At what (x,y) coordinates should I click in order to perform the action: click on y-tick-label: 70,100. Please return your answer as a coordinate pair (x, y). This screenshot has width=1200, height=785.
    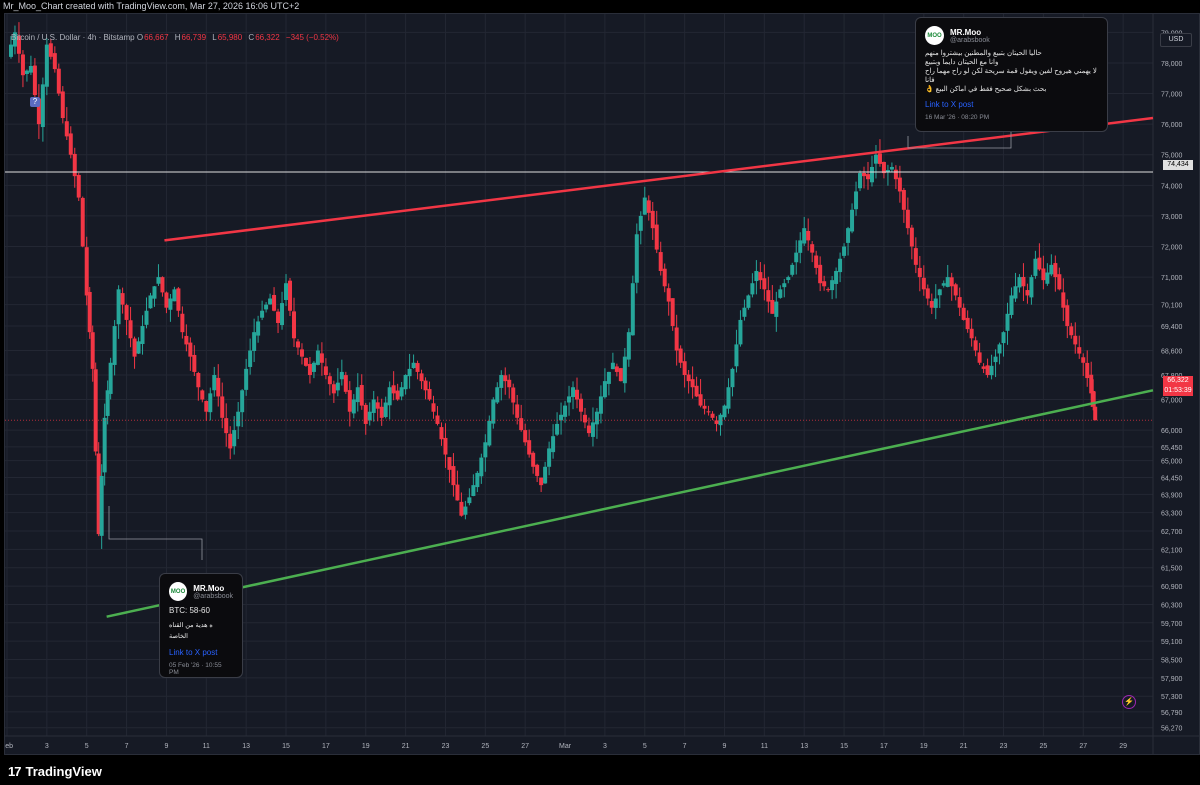
    Looking at the image, I should click on (1172, 306).